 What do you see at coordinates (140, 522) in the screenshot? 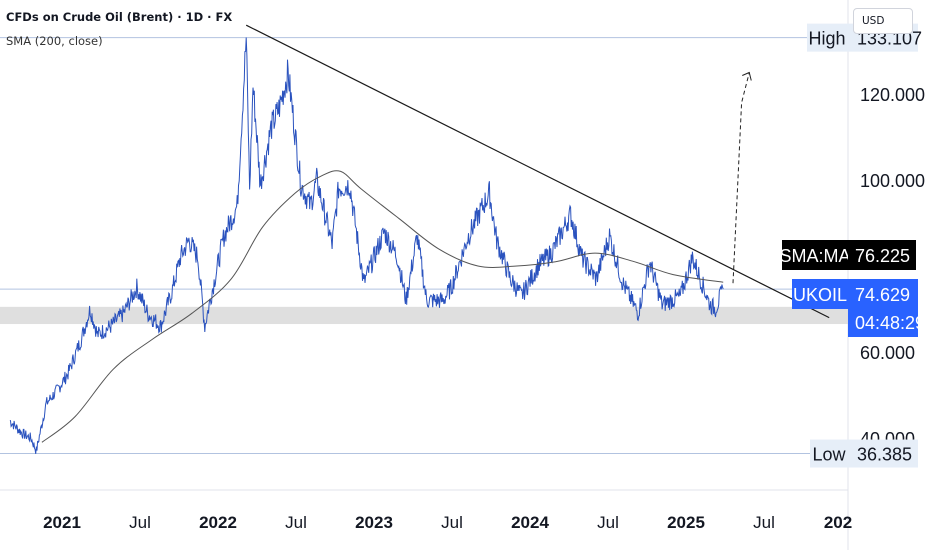
I see `x-tick-label-1: Jul` at bounding box center [140, 522].